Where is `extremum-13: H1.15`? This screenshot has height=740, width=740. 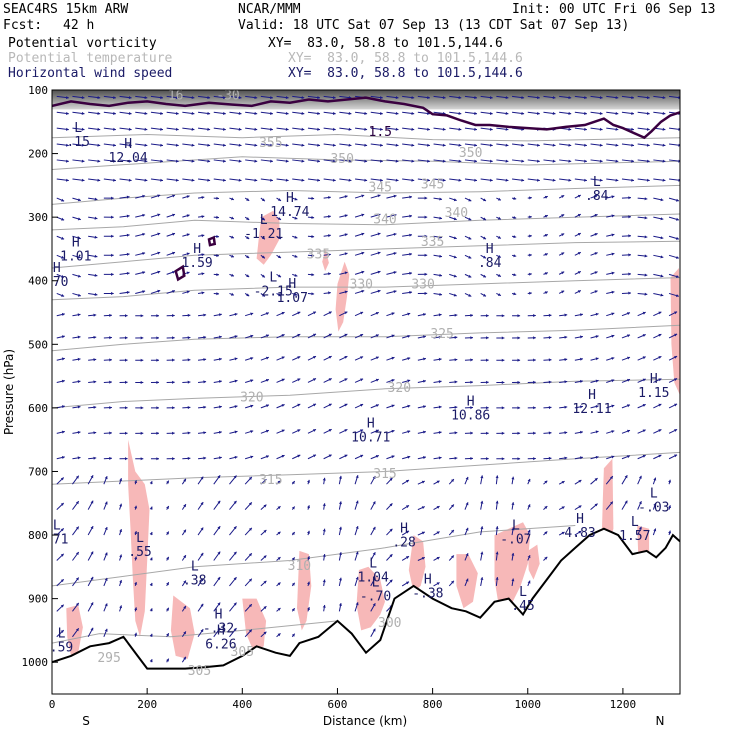
extremum-13: H1.15 is located at coordinates (653, 386).